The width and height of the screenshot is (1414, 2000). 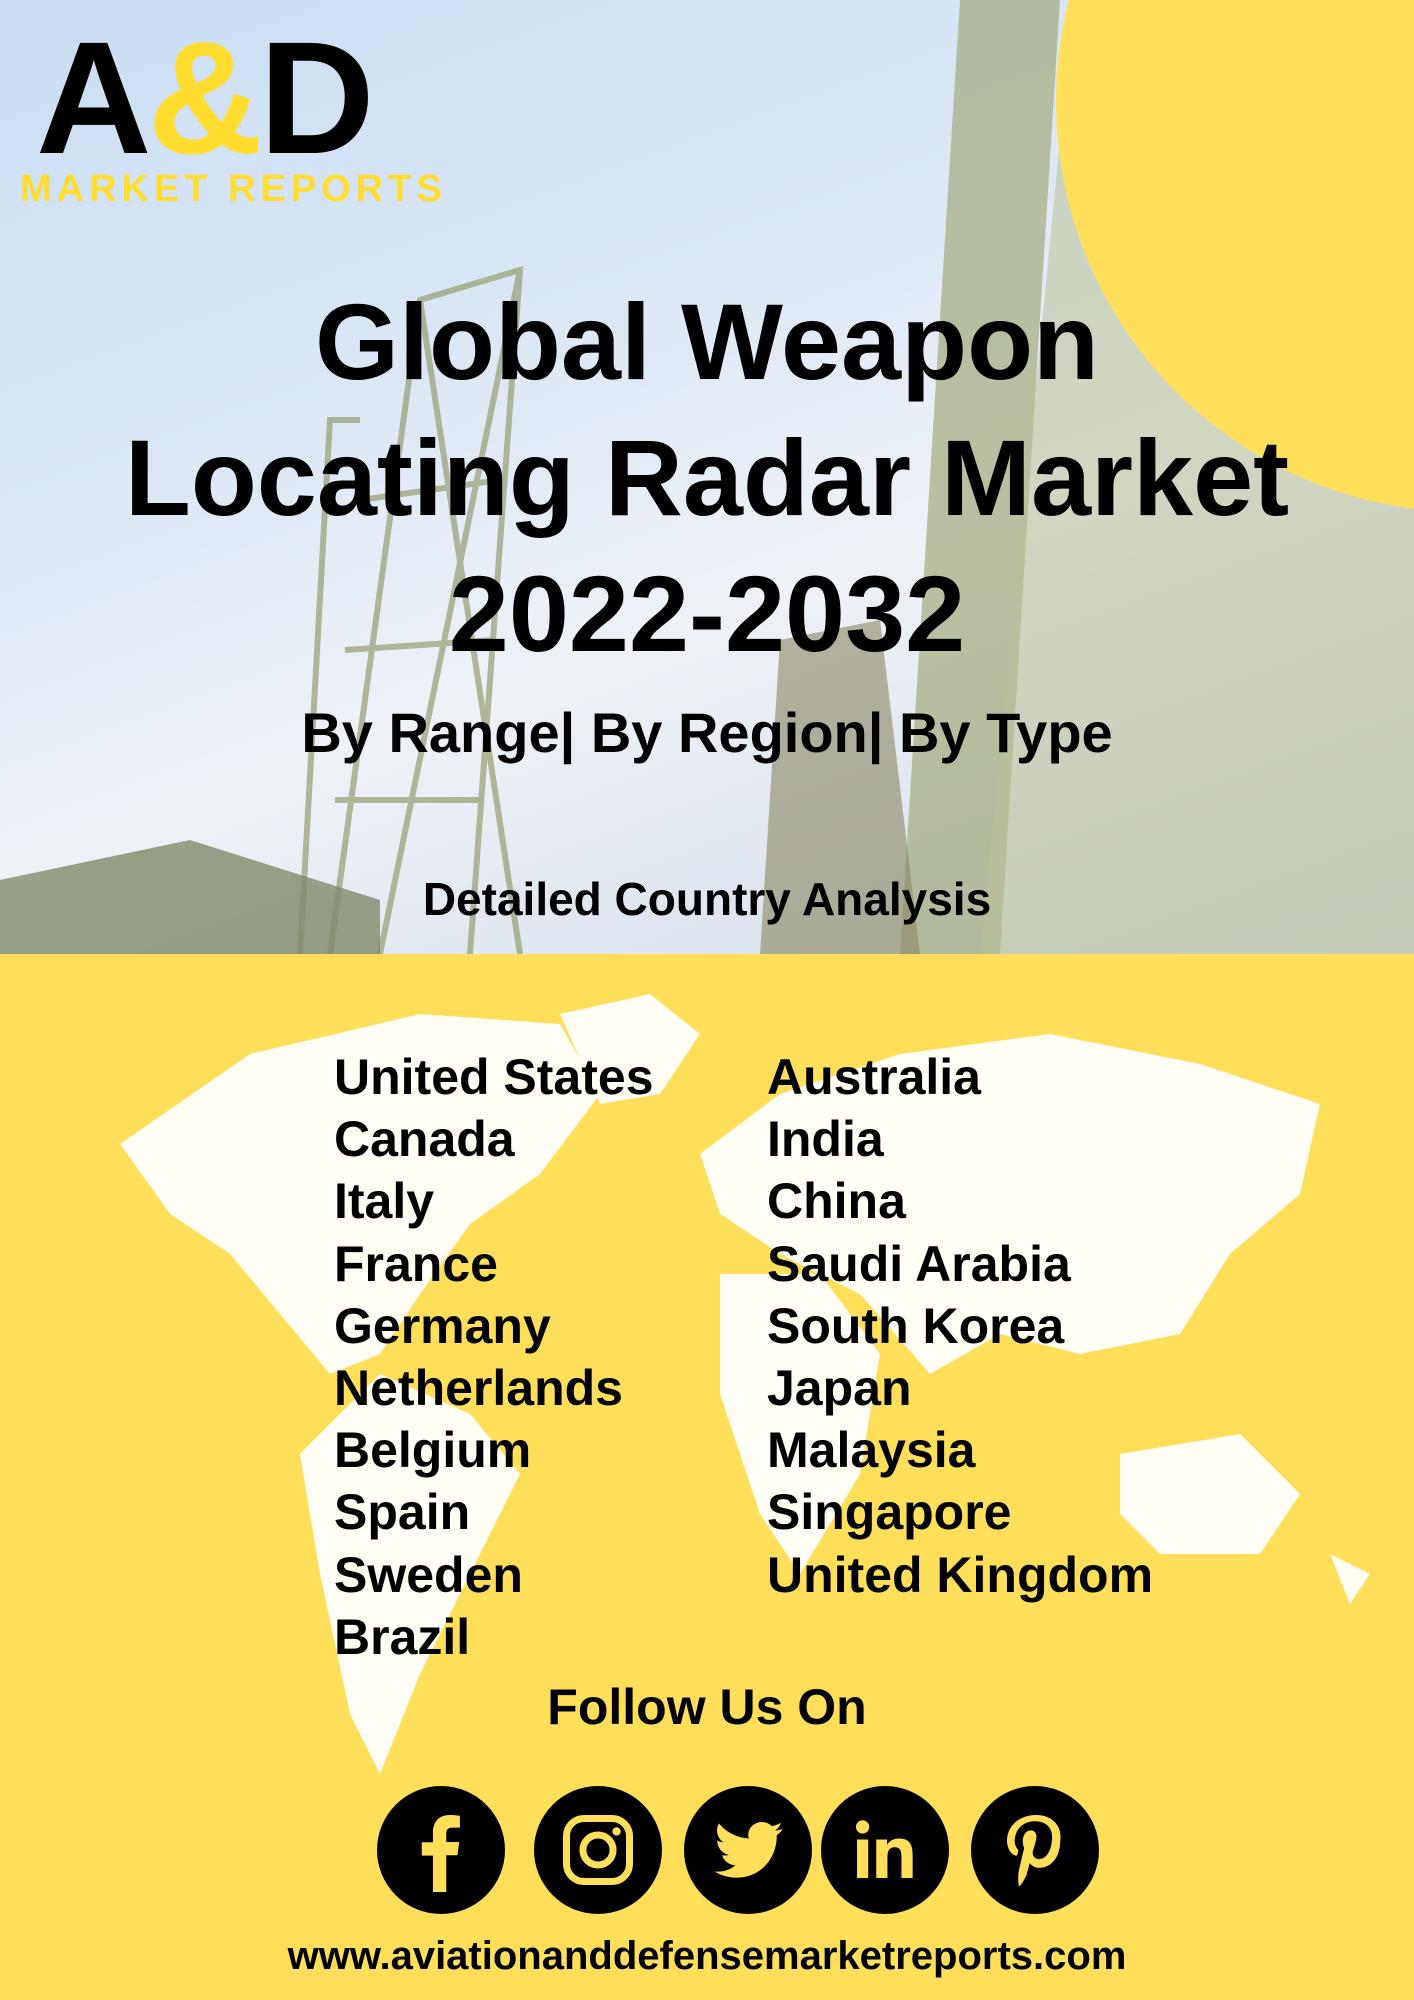 What do you see at coordinates (707, 1956) in the screenshot?
I see `website-link: www.aviationanddefensemarketreports.com` at bounding box center [707, 1956].